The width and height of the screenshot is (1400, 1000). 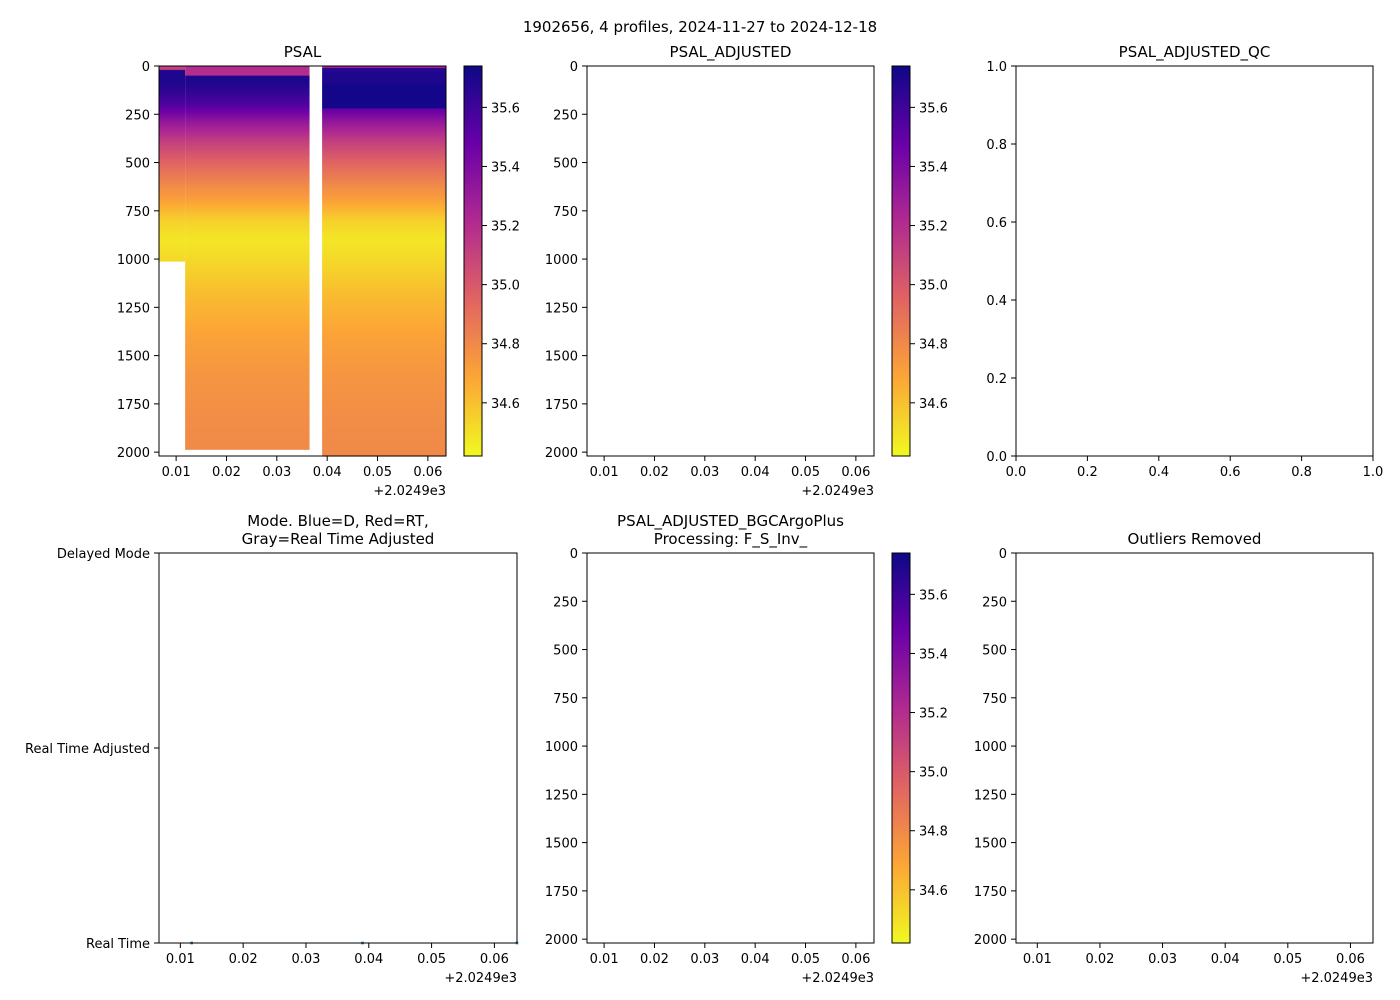 I want to click on y-tick-label: 0.4, so click(x=996, y=301).